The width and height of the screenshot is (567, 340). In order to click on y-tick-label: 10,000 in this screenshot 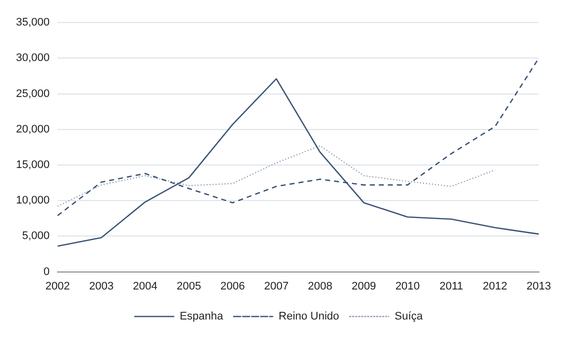, I will do `click(33, 200)`.